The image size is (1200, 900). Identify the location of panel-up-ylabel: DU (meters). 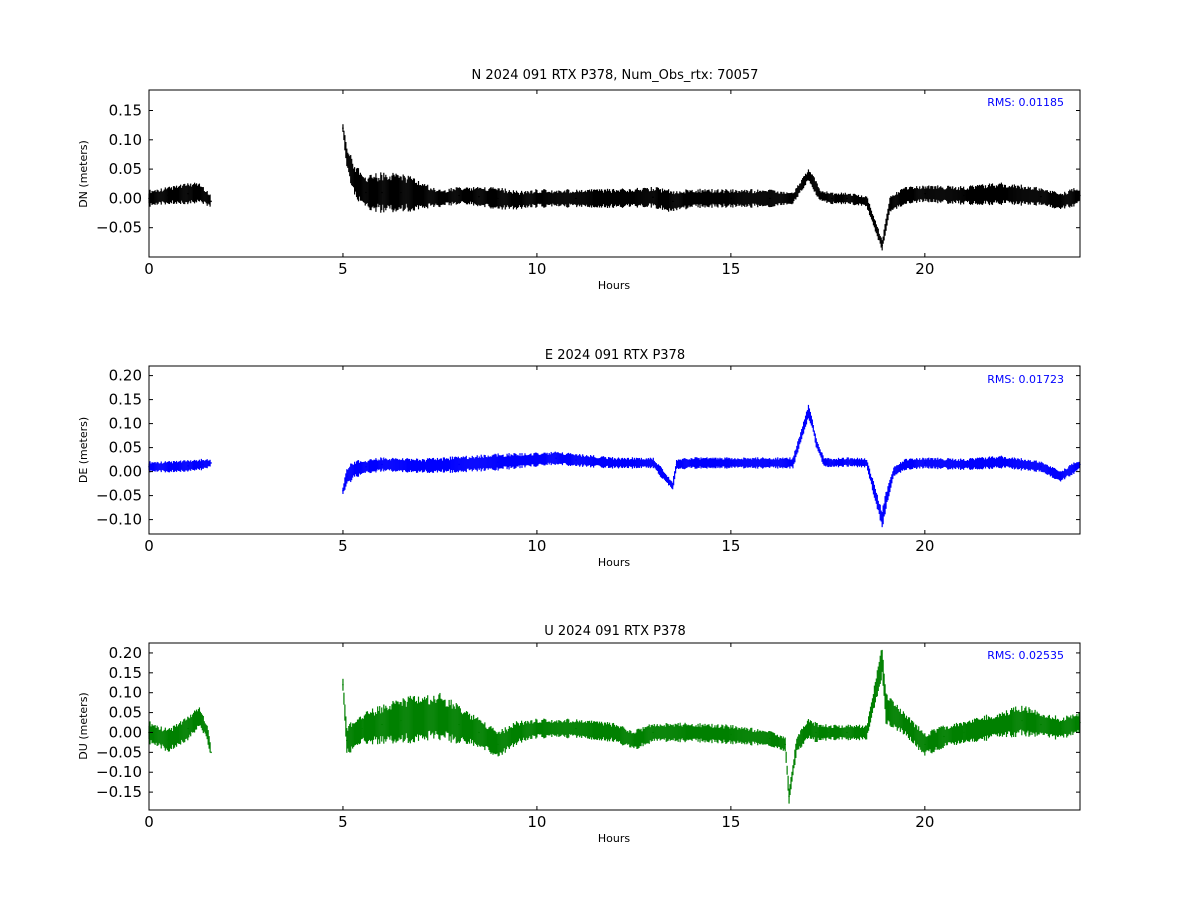
(83, 725).